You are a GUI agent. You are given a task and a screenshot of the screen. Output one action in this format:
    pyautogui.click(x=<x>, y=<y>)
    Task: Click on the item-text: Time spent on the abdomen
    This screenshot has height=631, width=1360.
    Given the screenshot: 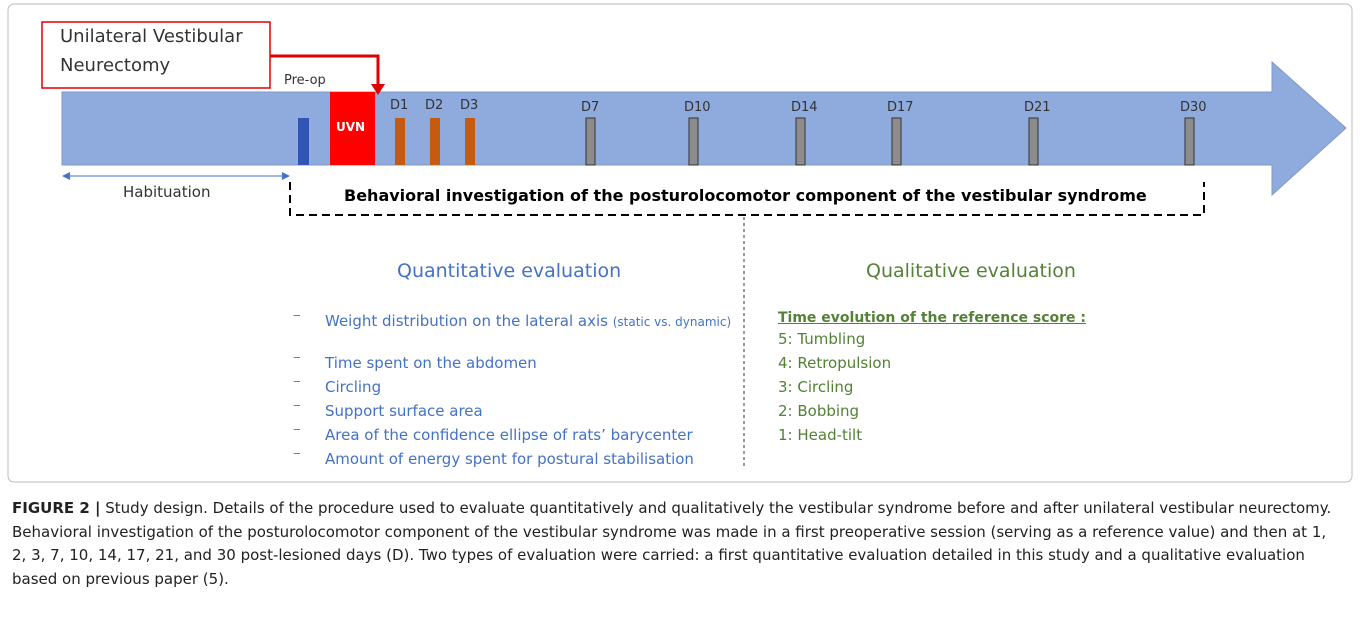 What is the action you would take?
    pyautogui.click(x=431, y=363)
    